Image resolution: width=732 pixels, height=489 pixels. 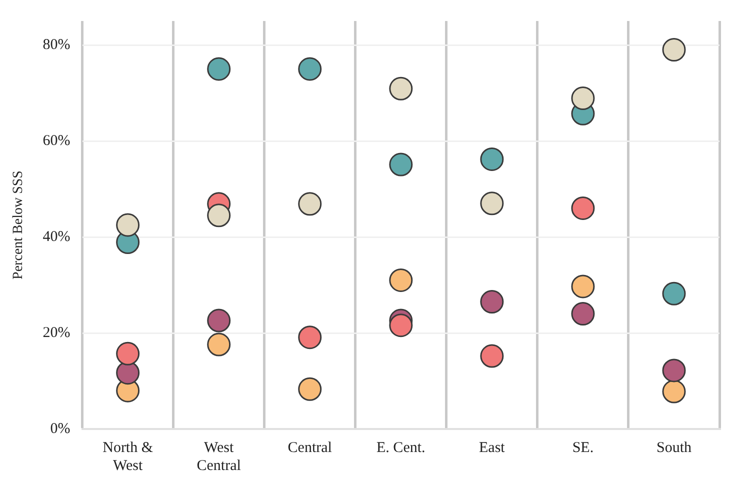 I want to click on y-tick-label: 80%, so click(x=56, y=44).